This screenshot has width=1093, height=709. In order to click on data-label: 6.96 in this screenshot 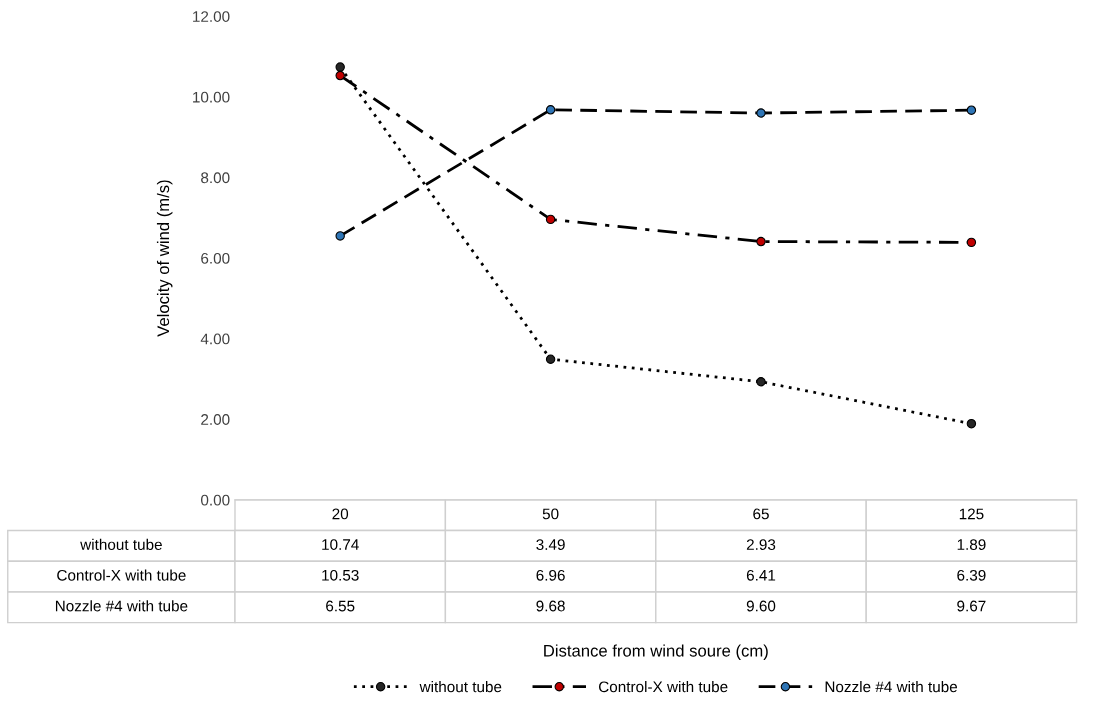, I will do `click(550, 575)`.